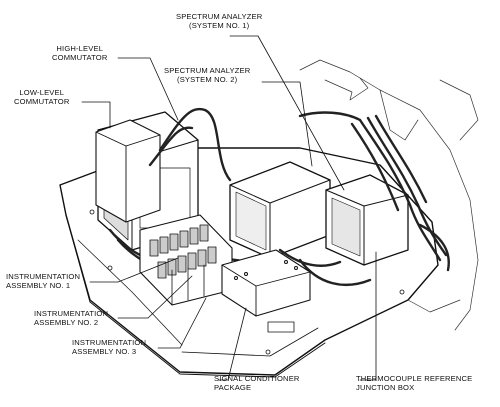 The width and height of the screenshot is (500, 407). I want to click on spectrum-analyzer-1-box, so click(367, 220).